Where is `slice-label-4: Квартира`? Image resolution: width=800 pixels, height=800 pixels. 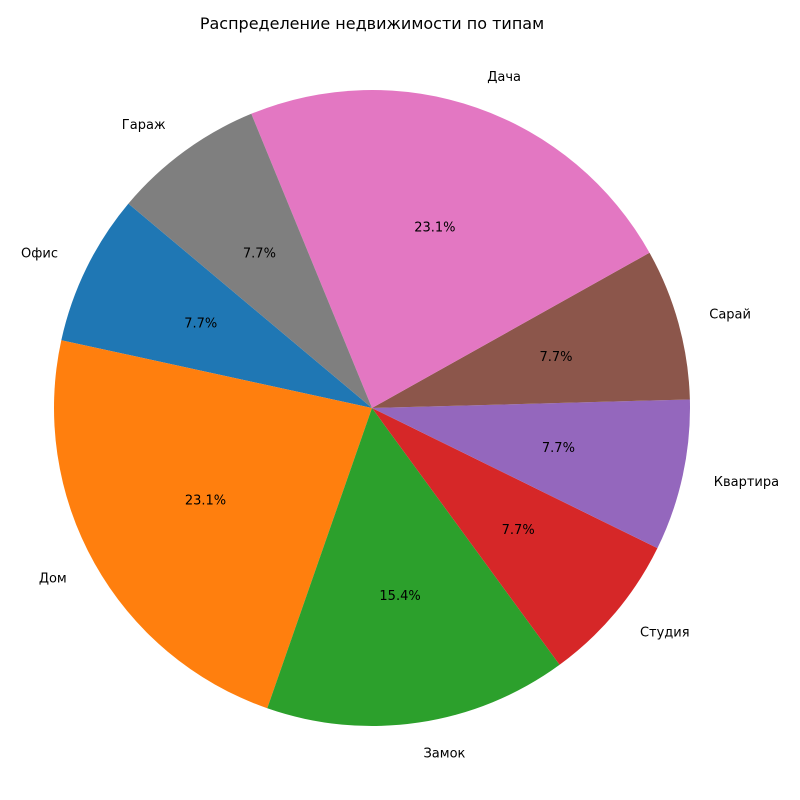 slice-label-4: Квартира is located at coordinates (746, 482).